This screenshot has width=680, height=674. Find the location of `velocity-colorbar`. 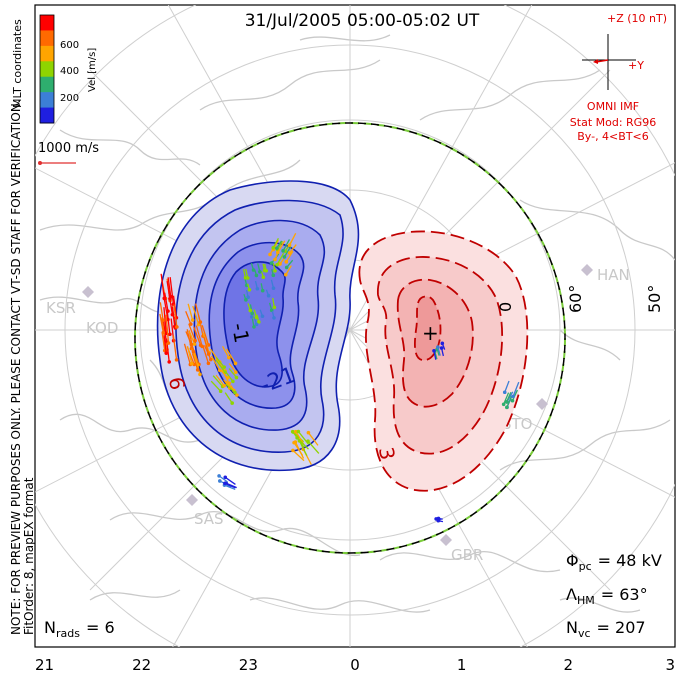

velocity-colorbar is located at coordinates (47, 69).